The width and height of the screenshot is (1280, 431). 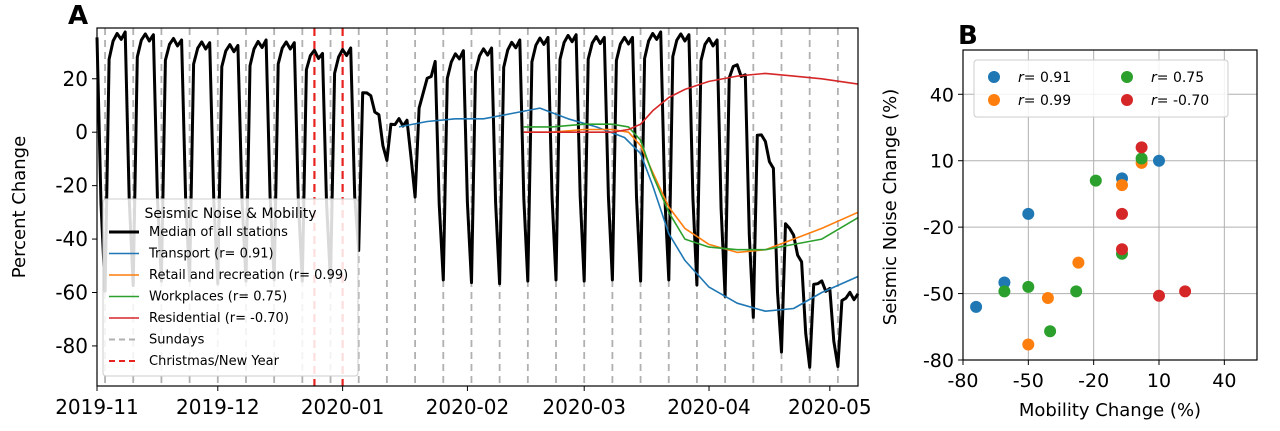 What do you see at coordinates (218, 232) in the screenshot?
I see `legend-entry: Median of all stations` at bounding box center [218, 232].